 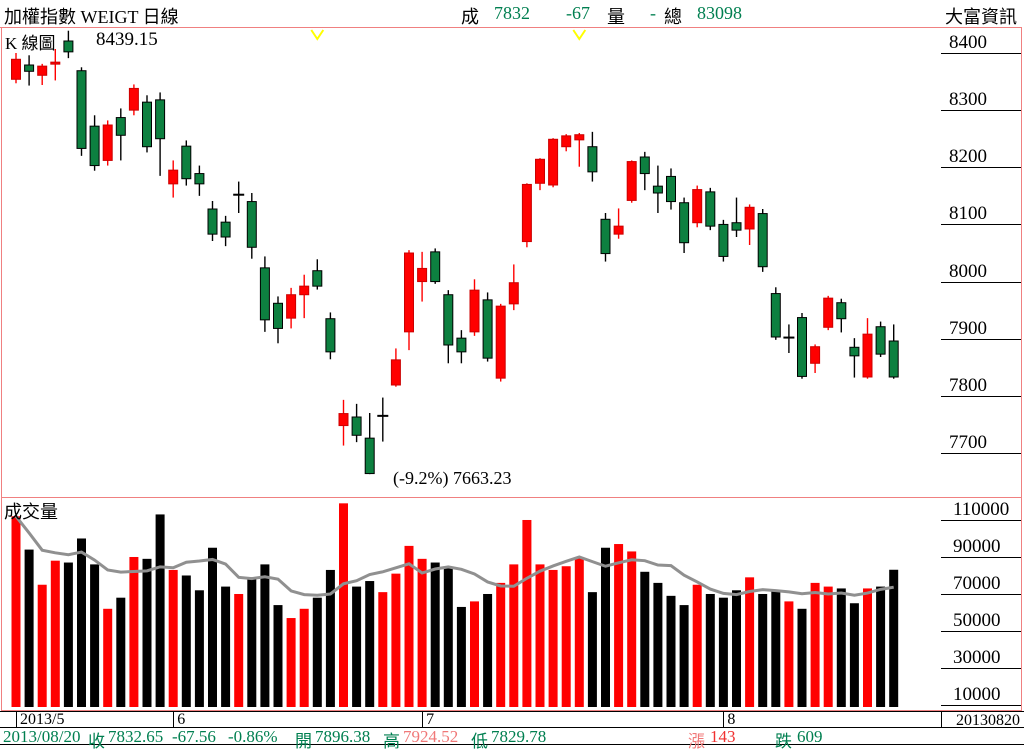 I want to click on low-value: 7829.78, so click(x=519, y=736).